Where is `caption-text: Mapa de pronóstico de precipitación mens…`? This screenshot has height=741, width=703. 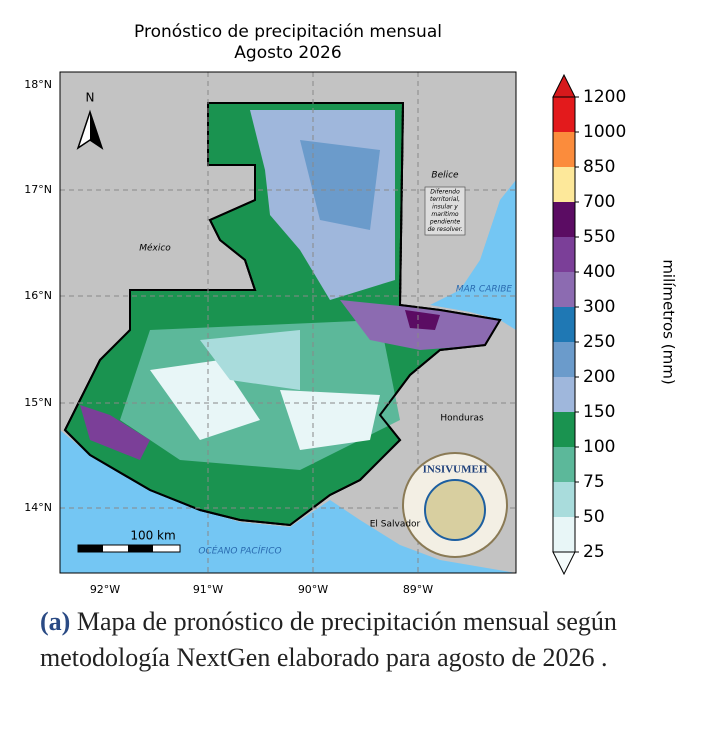
caption-text: Mapa de pronóstico de precipitación mens… is located at coordinates (328, 639).